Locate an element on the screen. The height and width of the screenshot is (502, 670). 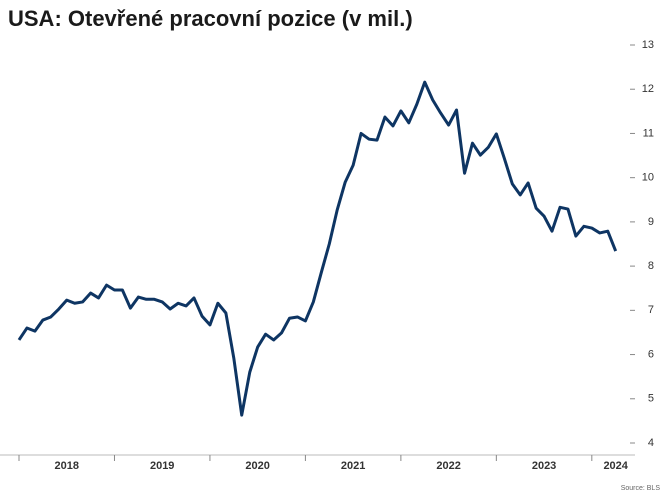
y-tick-label: 10 is located at coordinates (648, 178).